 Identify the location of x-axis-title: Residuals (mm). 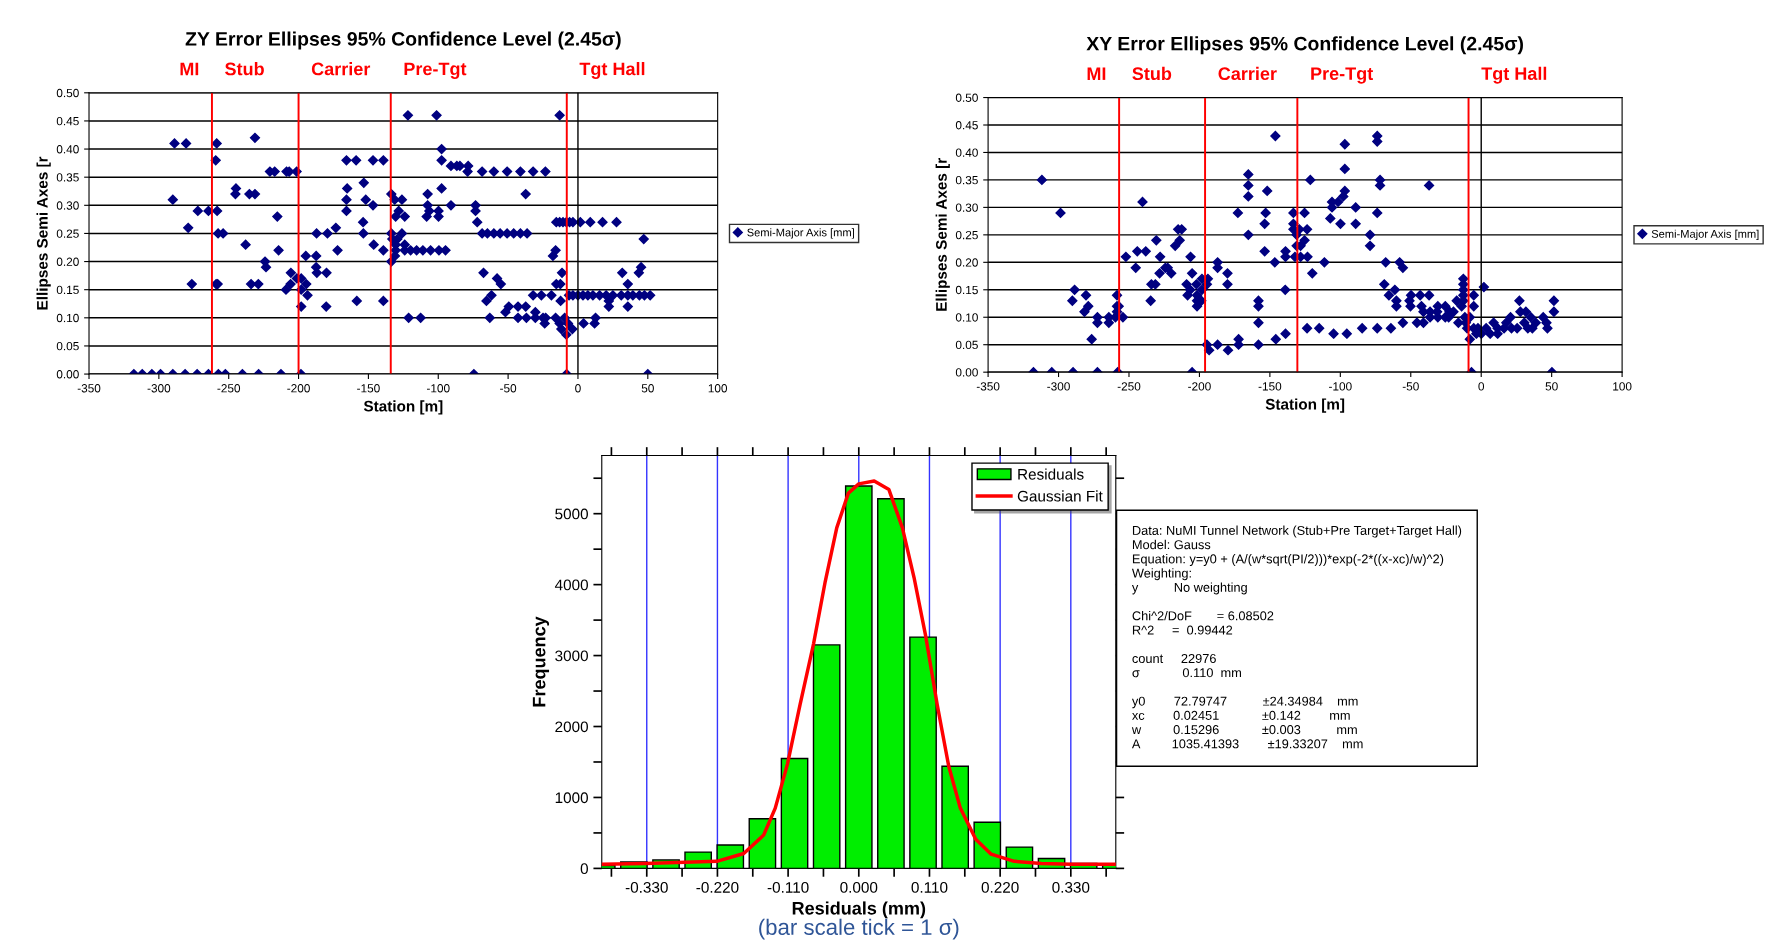
(859, 910).